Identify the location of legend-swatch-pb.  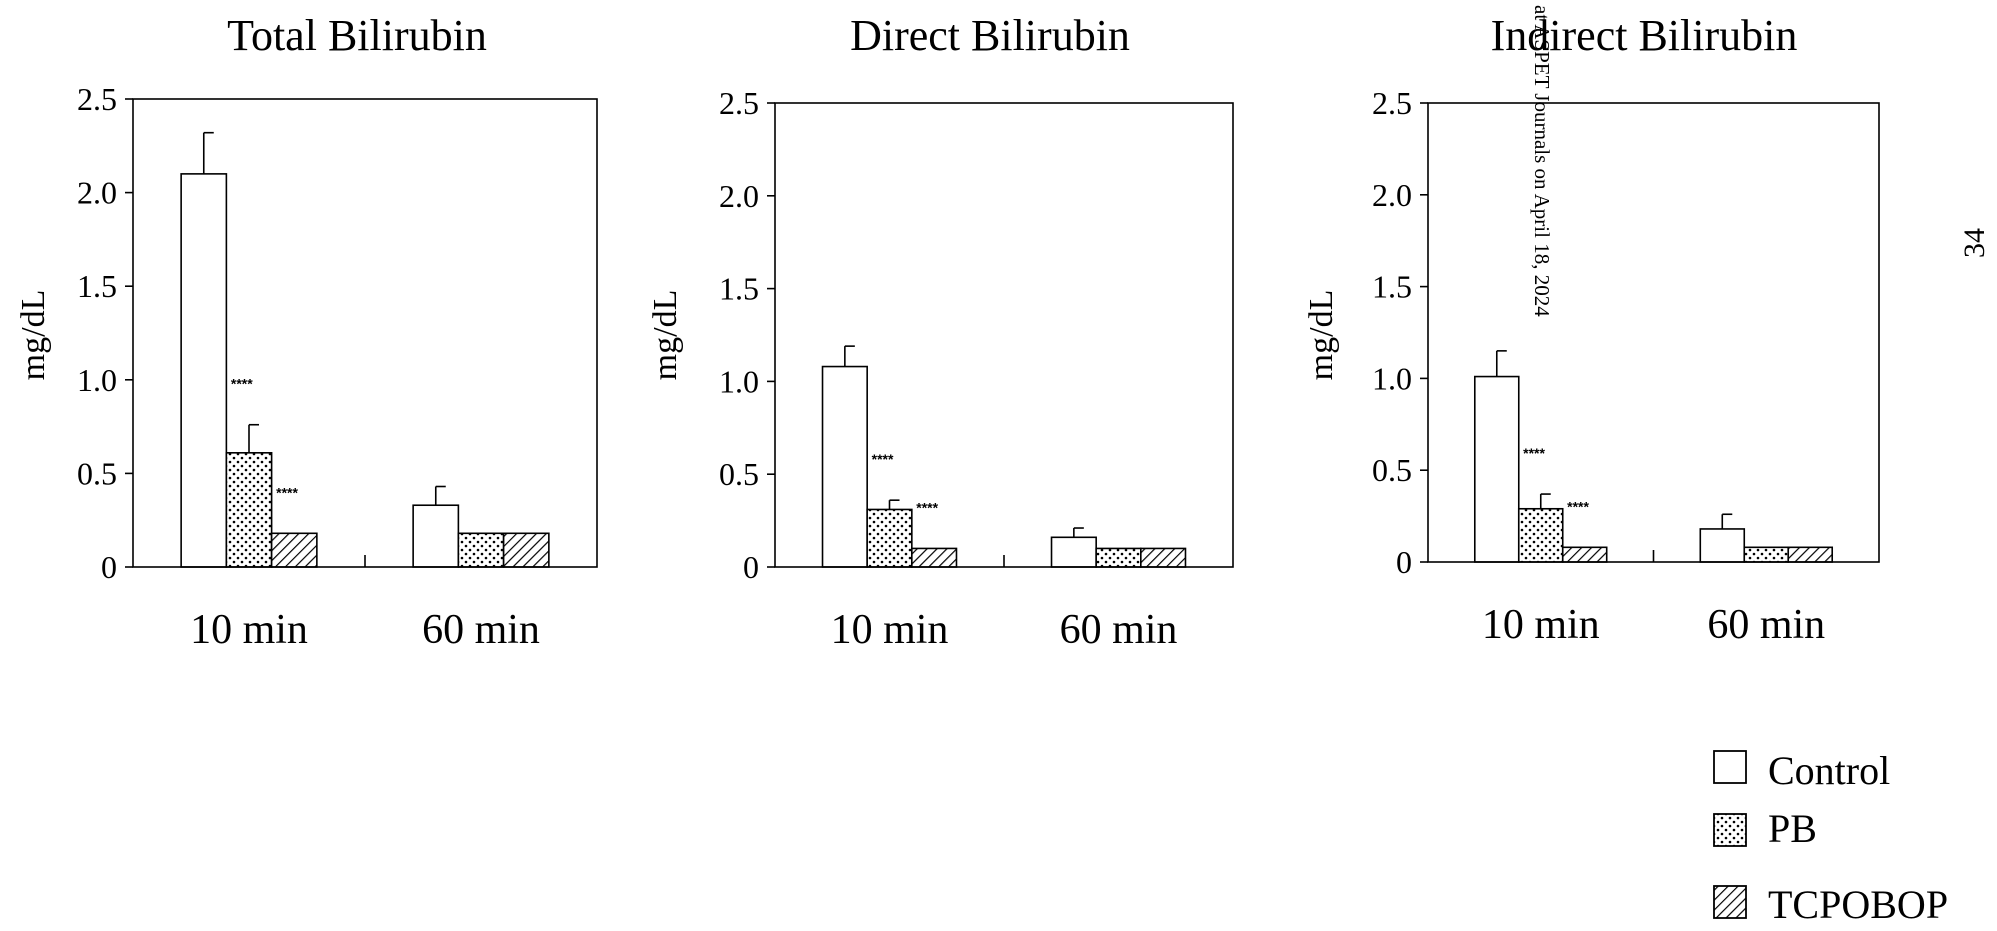
(1730, 830).